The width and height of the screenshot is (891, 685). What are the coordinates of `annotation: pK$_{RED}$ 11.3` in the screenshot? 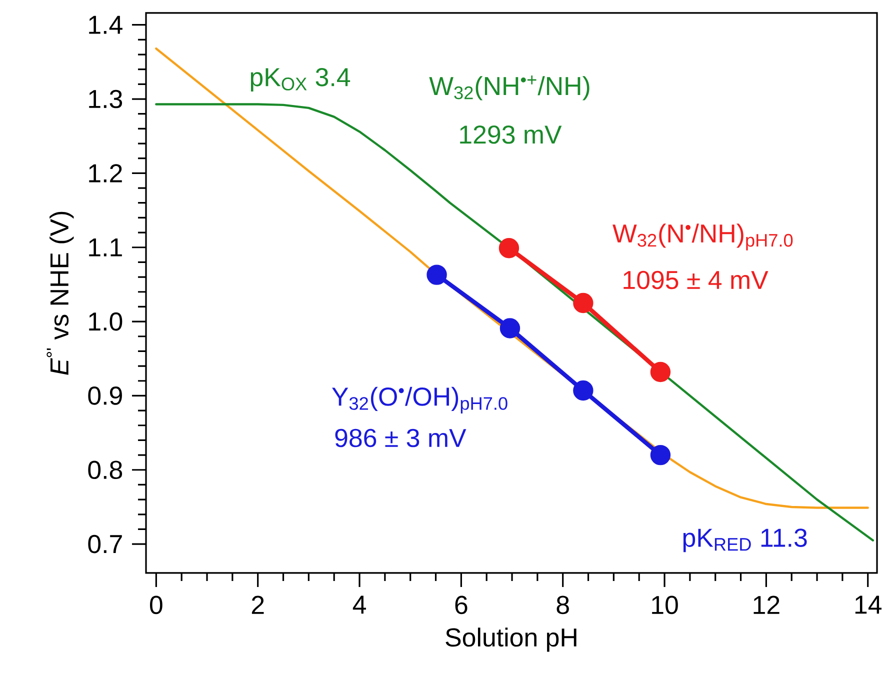 It's located at (745, 540).